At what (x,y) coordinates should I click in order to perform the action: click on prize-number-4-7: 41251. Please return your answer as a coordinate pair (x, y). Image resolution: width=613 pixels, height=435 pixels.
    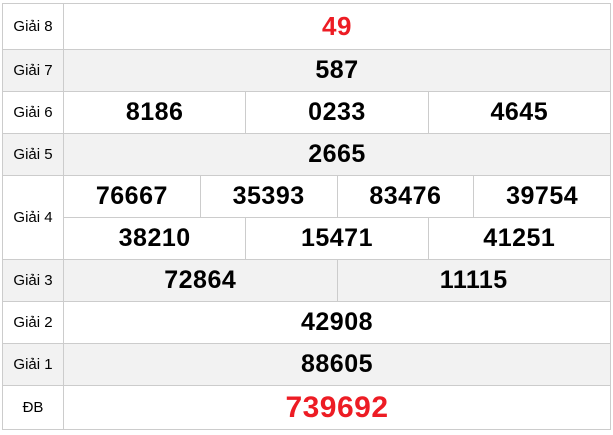
    Looking at the image, I should click on (518, 238).